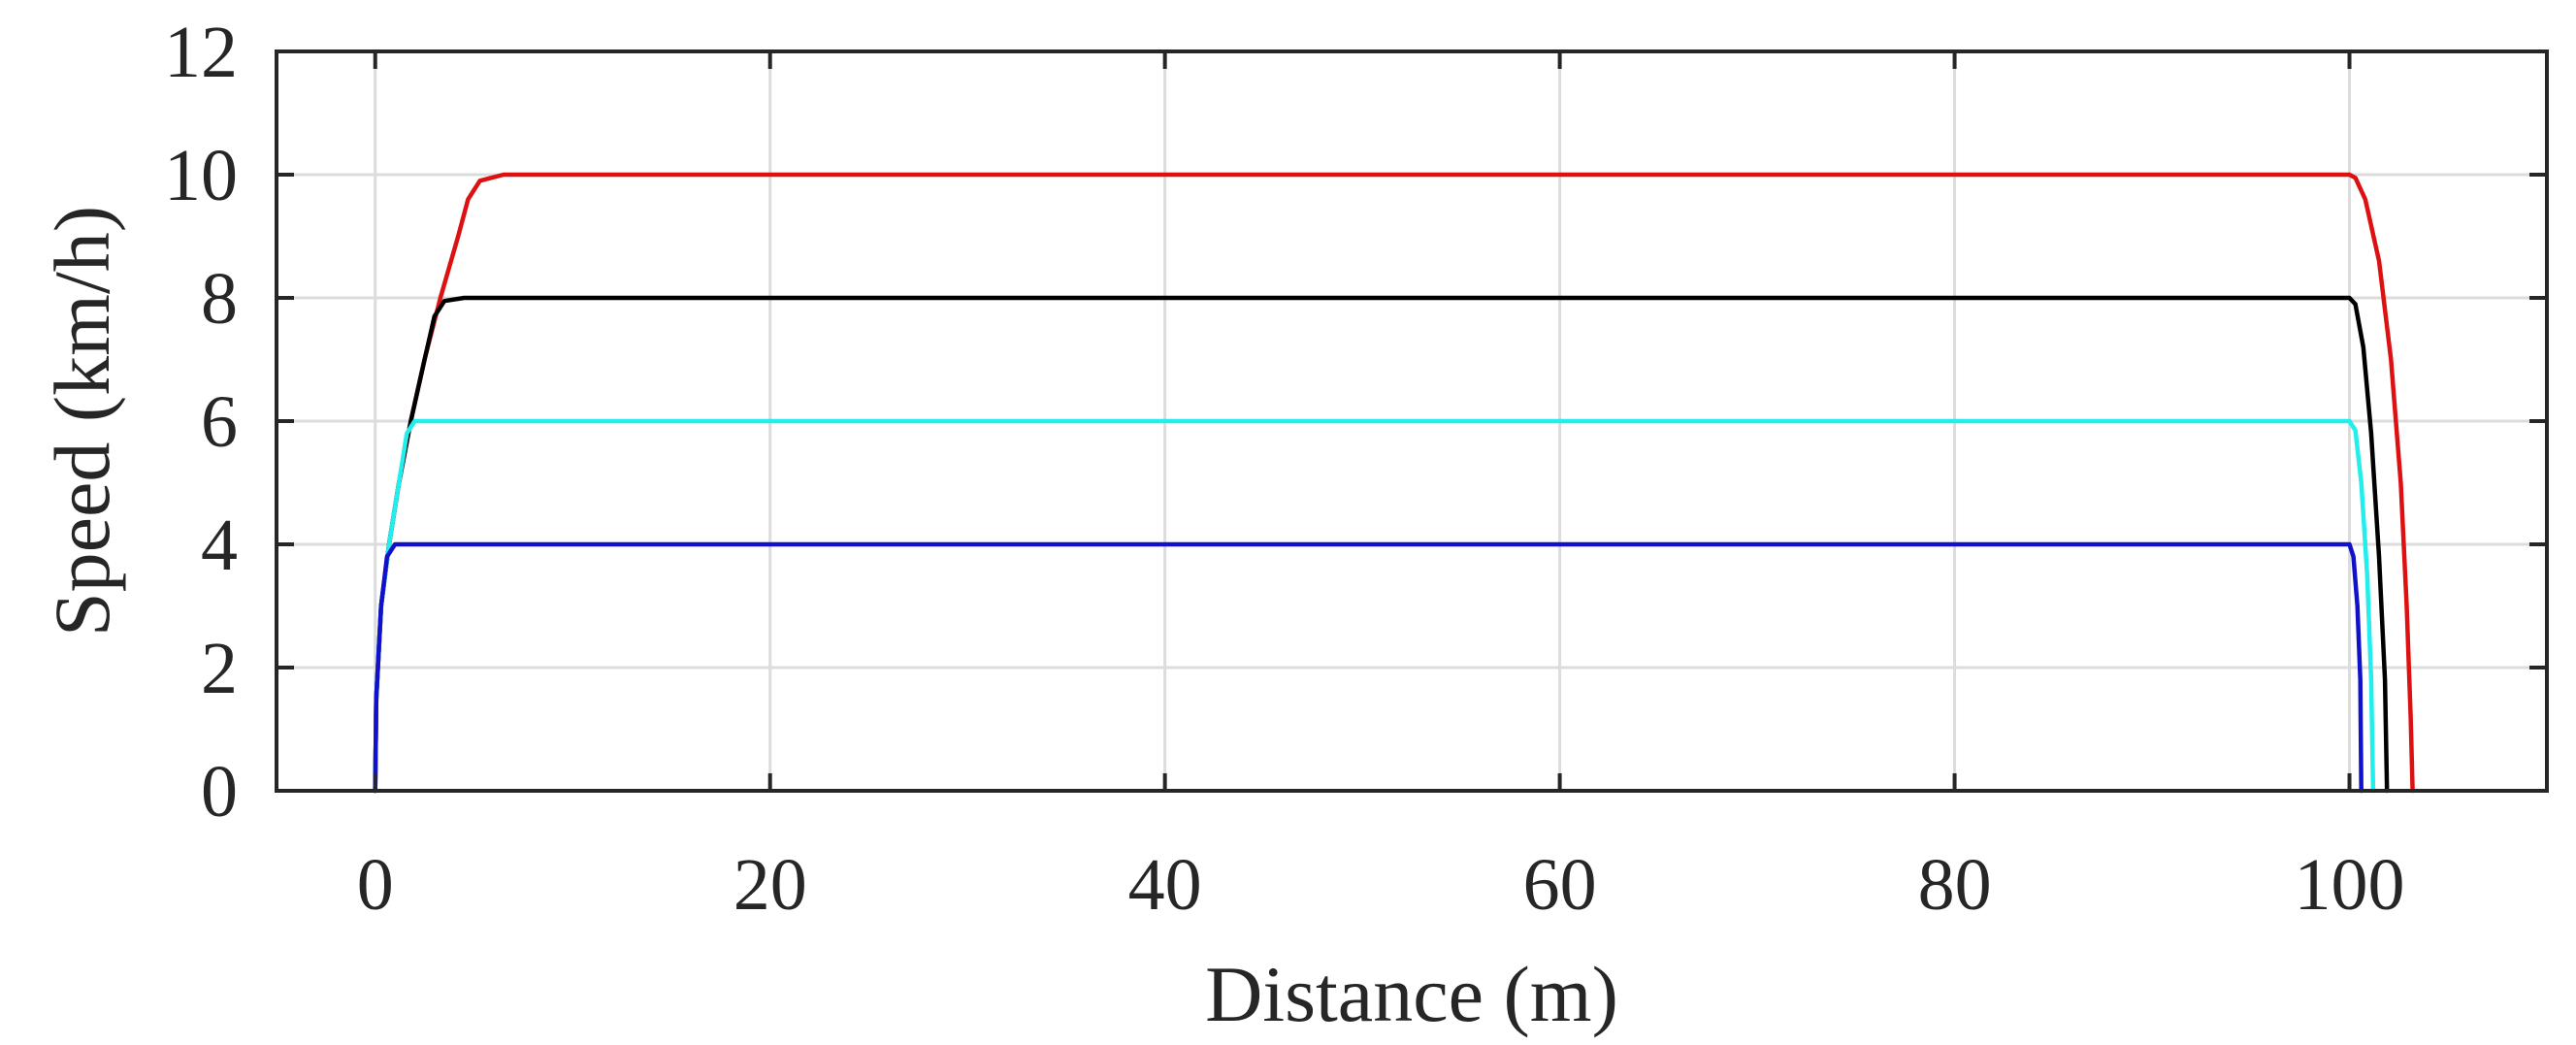 The height and width of the screenshot is (1045, 2576). I want to click on y-tick-labels: 0 2 4 6 8 10 12, so click(201, 422).